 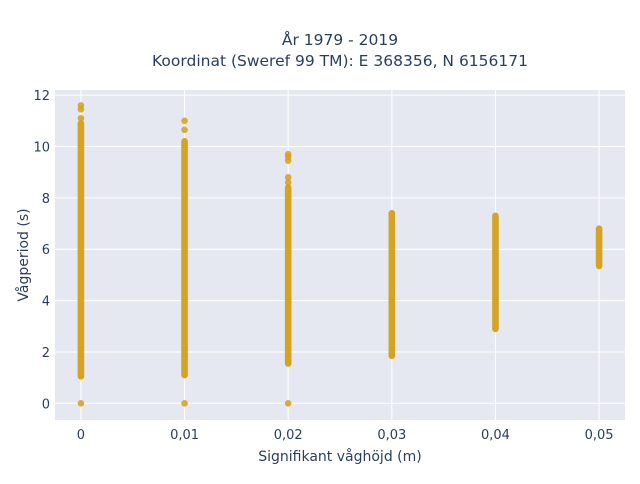 What do you see at coordinates (340, 39) in the screenshot?
I see `chart-title-line-1: År 1979 - 2019` at bounding box center [340, 39].